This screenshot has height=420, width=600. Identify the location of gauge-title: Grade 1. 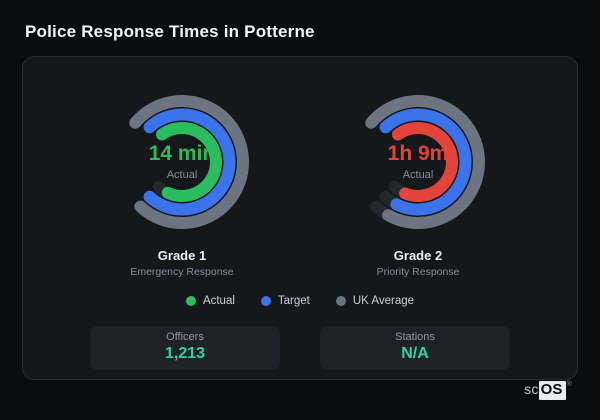
(182, 255).